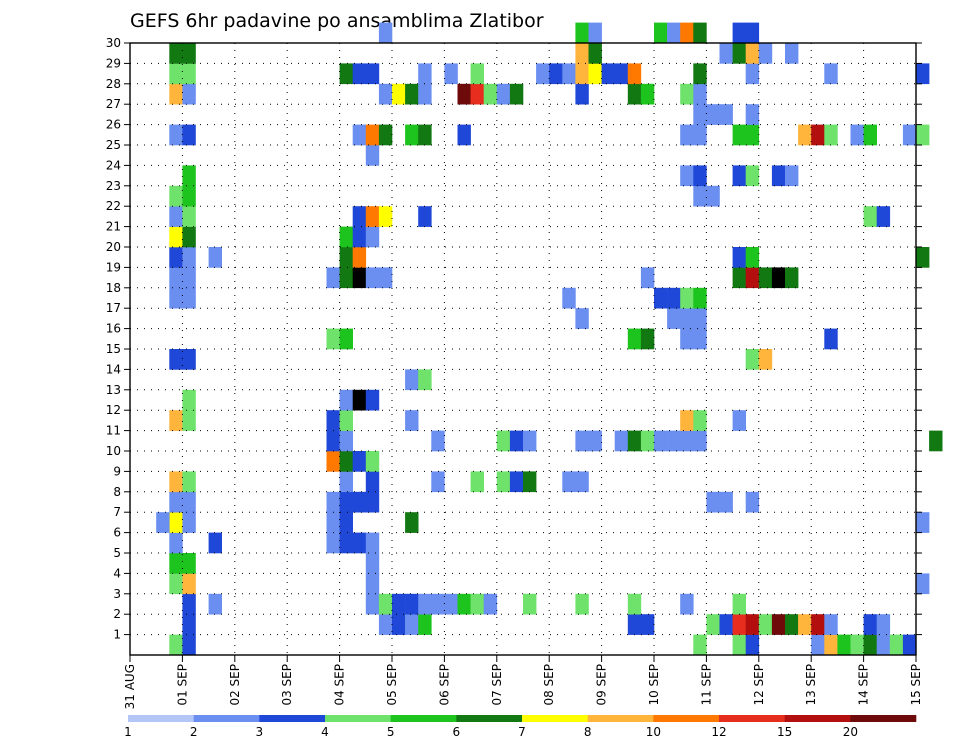 This screenshot has width=960, height=742. What do you see at coordinates (117, 594) in the screenshot?
I see `y-tick-label: 3` at bounding box center [117, 594].